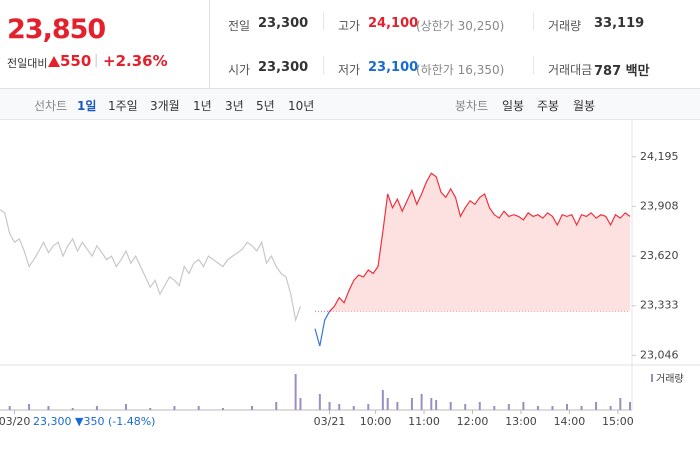 This screenshot has height=450, width=700. Describe the element at coordinates (165, 106) in the screenshot. I see `period-tab: 3개월` at that location.